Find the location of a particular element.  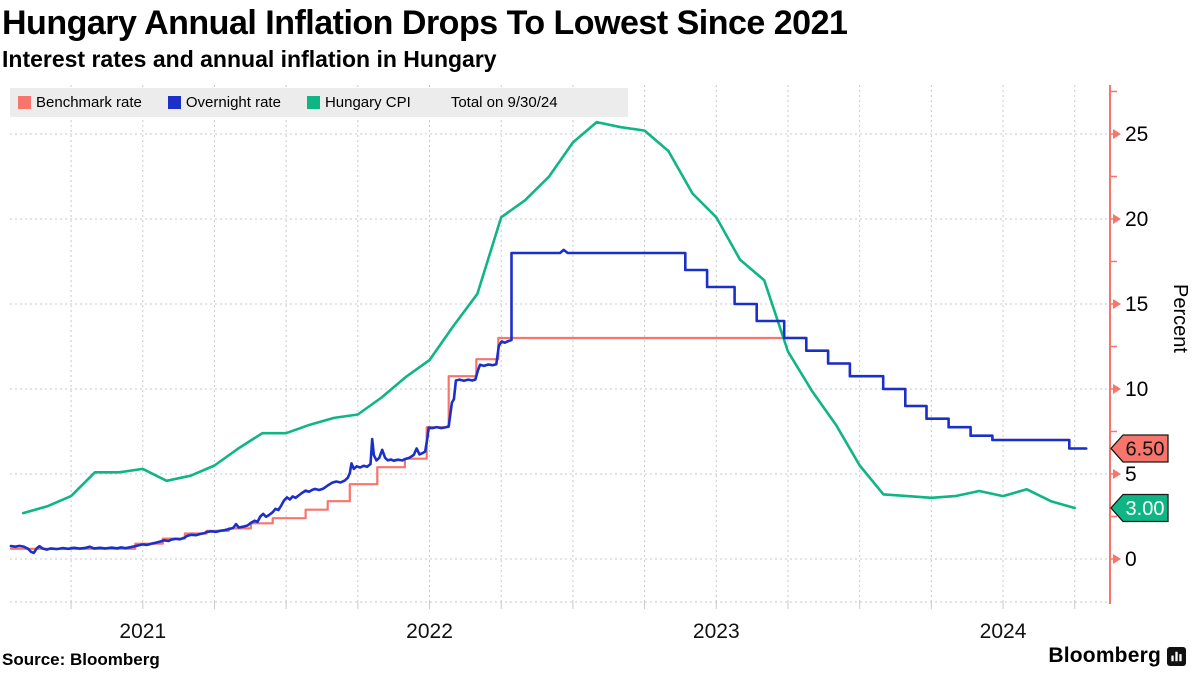

bloomberg-wordmark: Bloomberg is located at coordinates (1117, 656).